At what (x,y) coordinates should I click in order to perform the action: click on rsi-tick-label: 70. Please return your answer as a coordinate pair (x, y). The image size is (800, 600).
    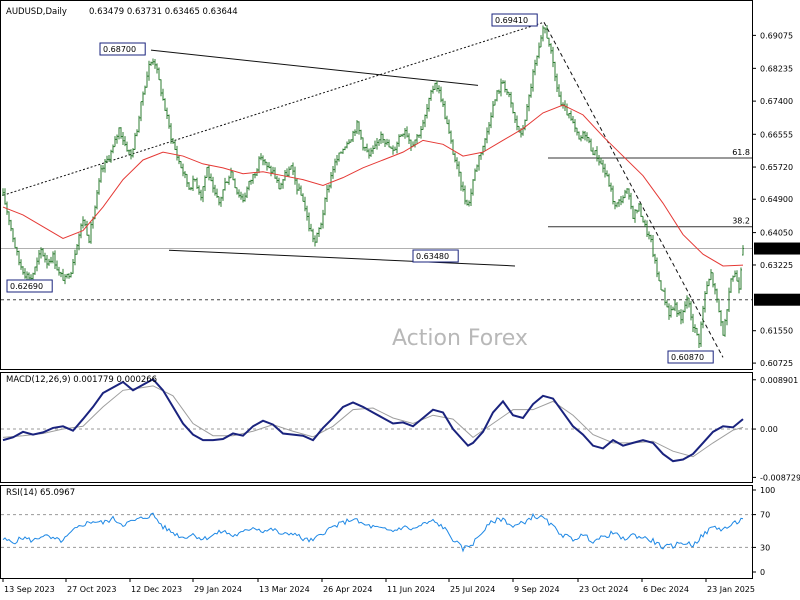
    Looking at the image, I should click on (765, 515).